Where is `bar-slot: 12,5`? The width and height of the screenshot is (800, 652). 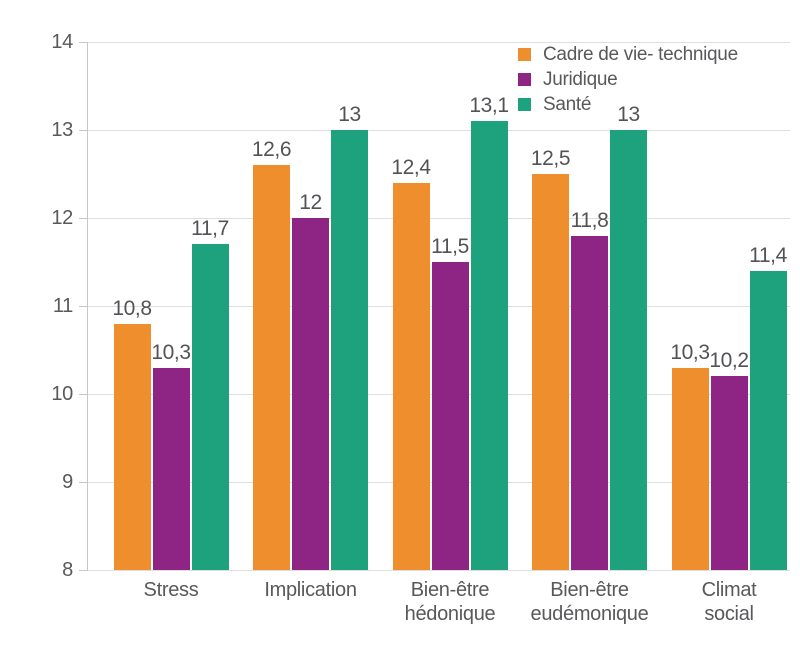
bar-slot: 12,5 is located at coordinates (551, 358).